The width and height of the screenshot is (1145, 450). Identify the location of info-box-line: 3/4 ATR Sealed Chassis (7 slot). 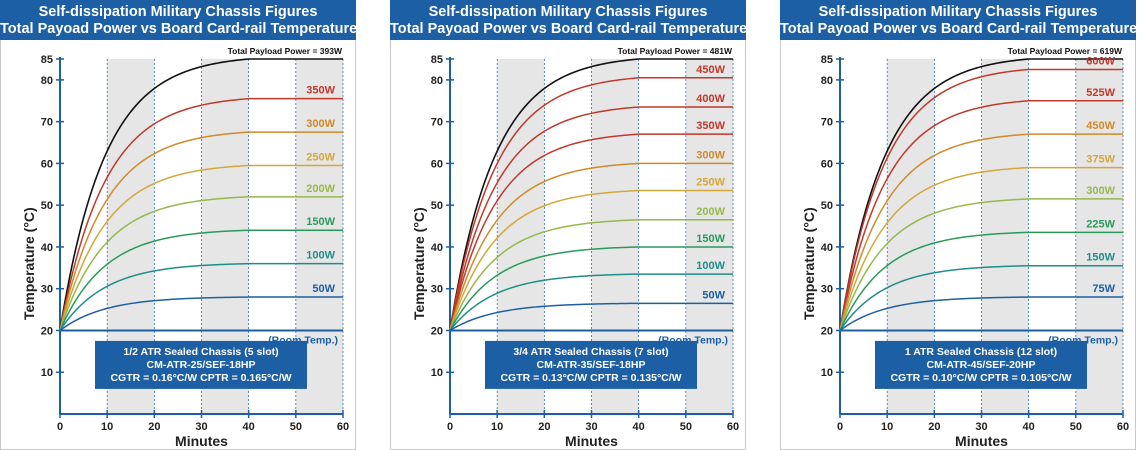
(590, 352).